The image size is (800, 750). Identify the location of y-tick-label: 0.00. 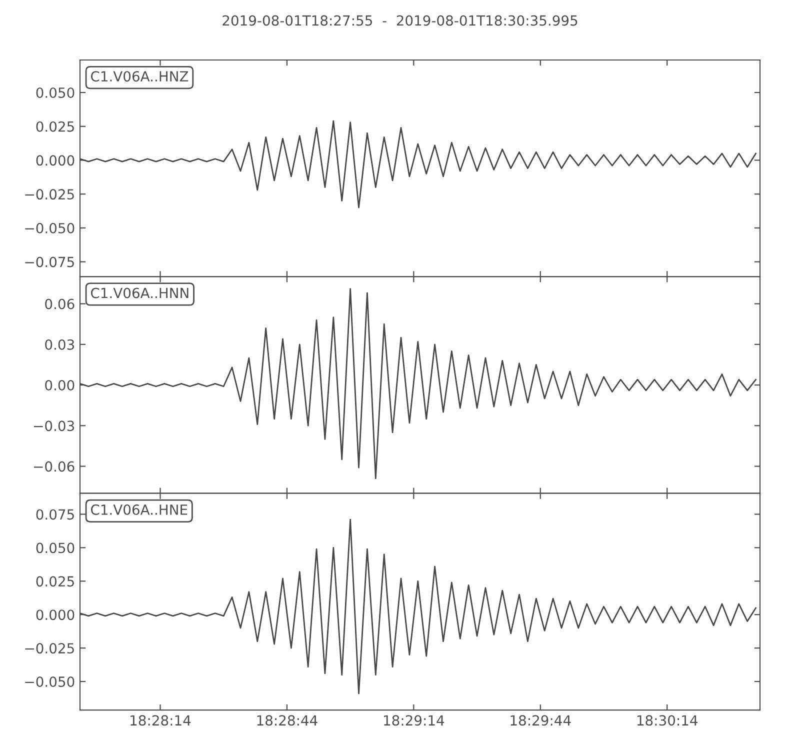
(59, 385).